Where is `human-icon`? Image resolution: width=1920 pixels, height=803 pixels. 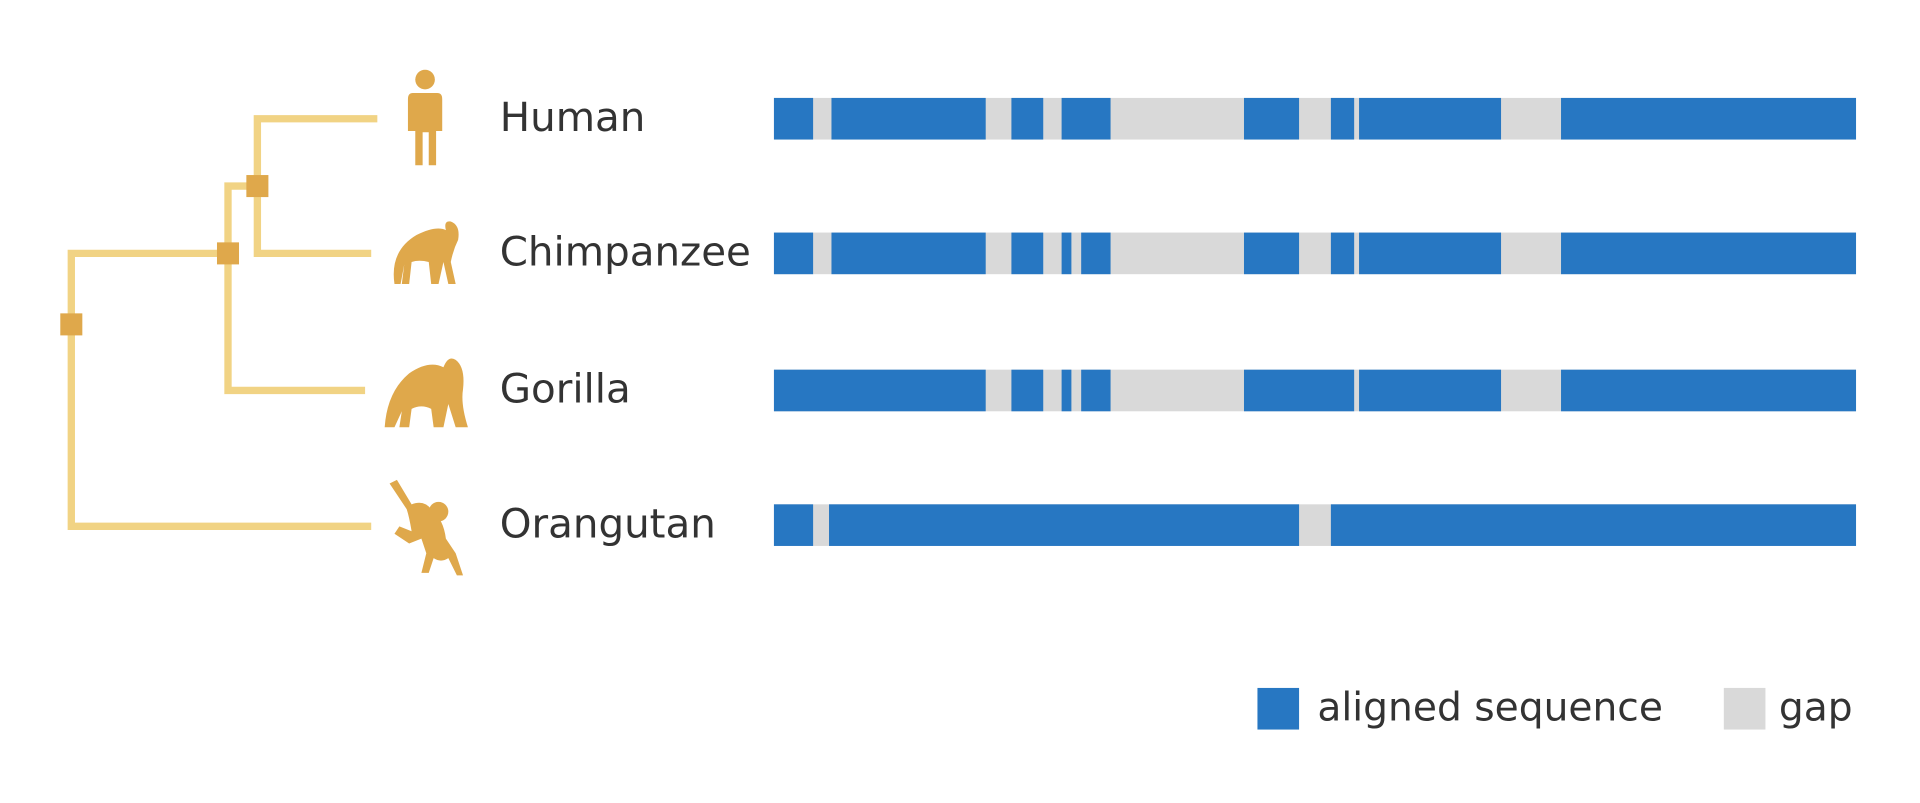 human-icon is located at coordinates (425, 117).